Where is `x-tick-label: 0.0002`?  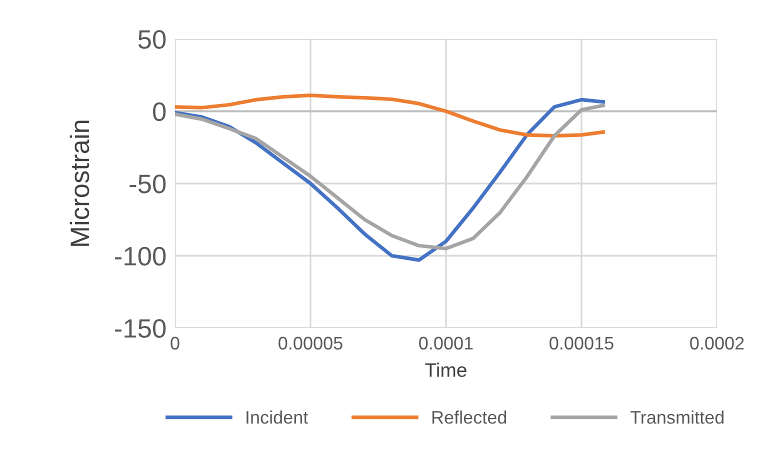
x-tick-label: 0.0002 is located at coordinates (717, 343).